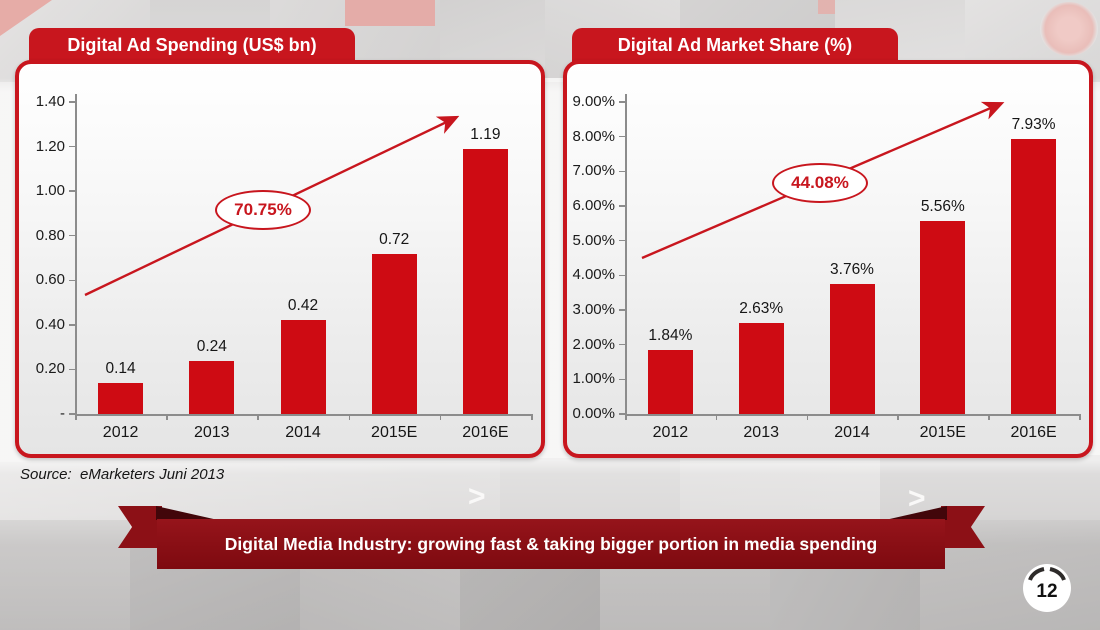 Image resolution: width=1100 pixels, height=630 pixels. What do you see at coordinates (1069, 29) in the screenshot?
I see `collage-red-gear` at bounding box center [1069, 29].